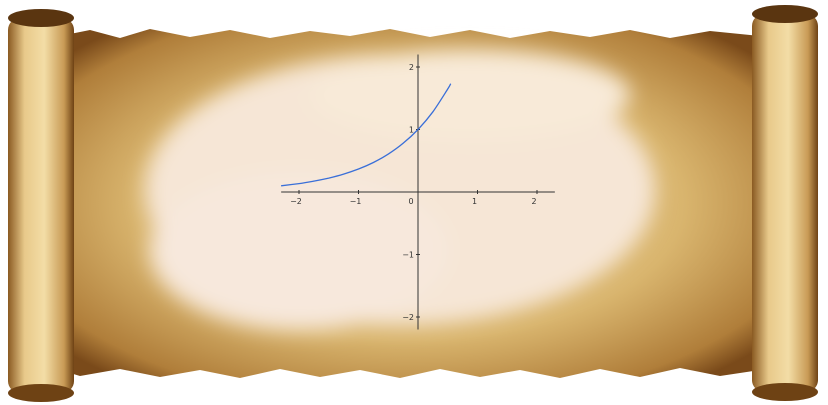  Describe the element at coordinates (533, 201) in the screenshot. I see `x-tick-label: 2` at that location.